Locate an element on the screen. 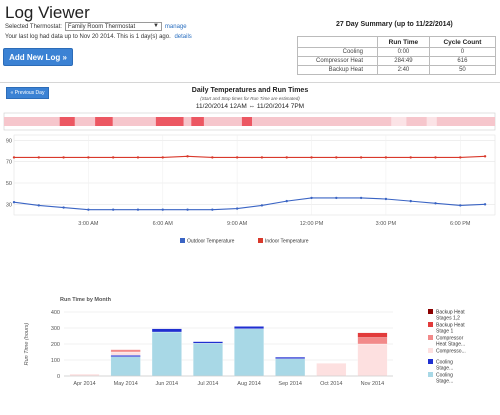 This screenshot has height=415, width=500. x-tick-label: 3:00 PM is located at coordinates (386, 224).